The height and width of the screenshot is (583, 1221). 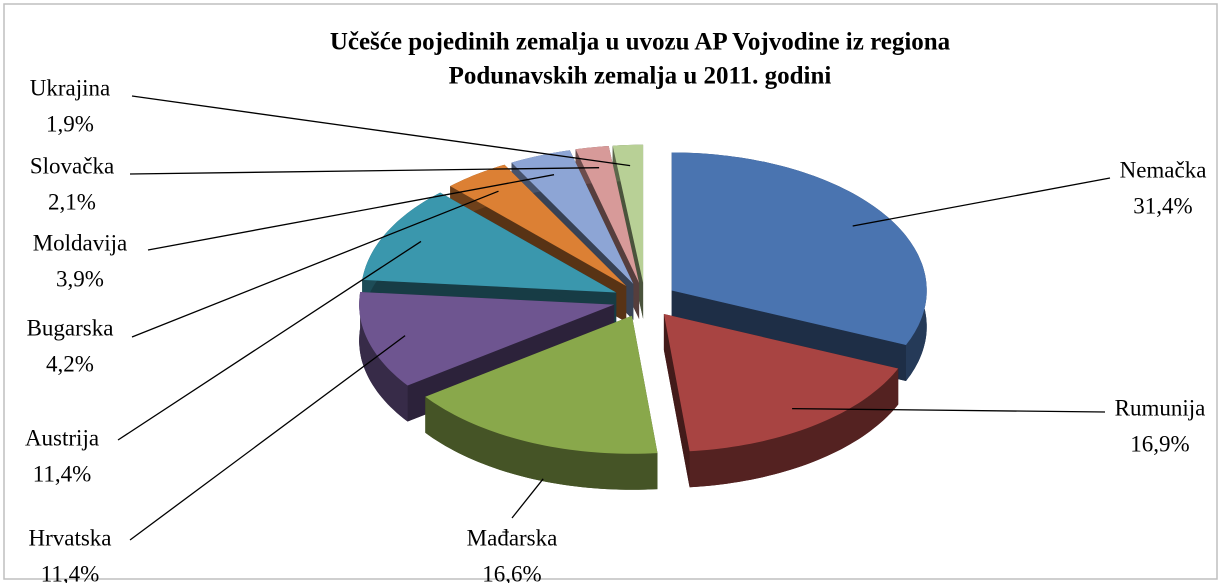 What do you see at coordinates (640, 76) in the screenshot?
I see `chart-subtitle: Podunavskih zemalja u 2011. godini` at bounding box center [640, 76].